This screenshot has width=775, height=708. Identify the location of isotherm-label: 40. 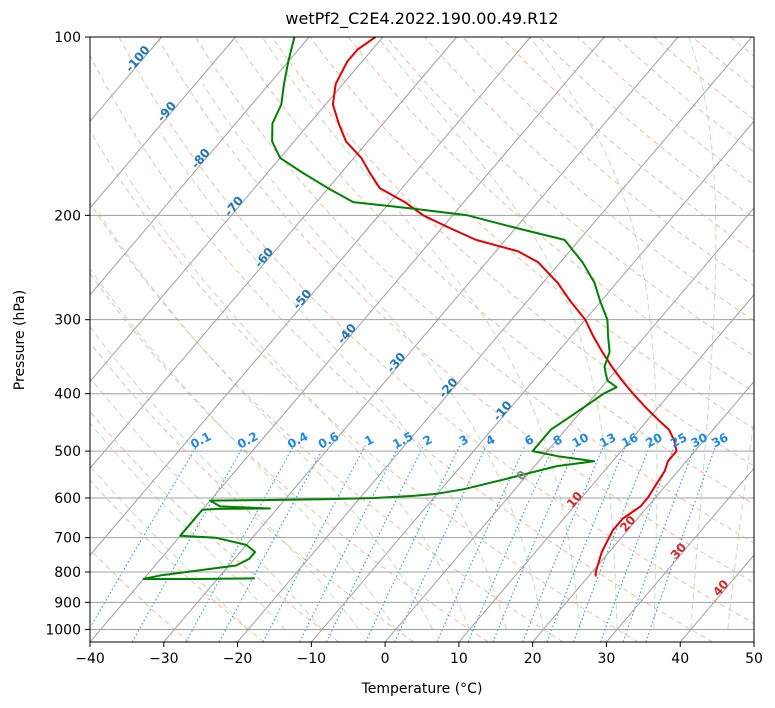
(720, 588).